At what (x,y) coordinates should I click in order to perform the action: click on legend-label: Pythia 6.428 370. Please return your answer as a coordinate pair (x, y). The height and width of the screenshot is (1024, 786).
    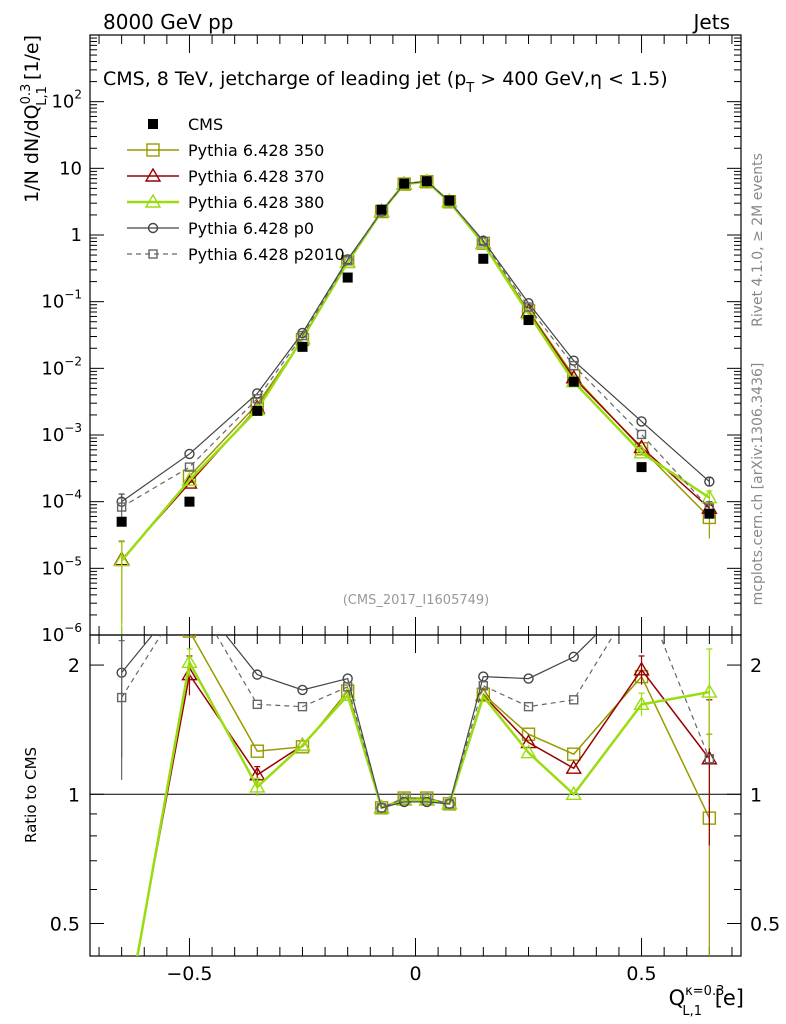
    Looking at the image, I should click on (256, 176).